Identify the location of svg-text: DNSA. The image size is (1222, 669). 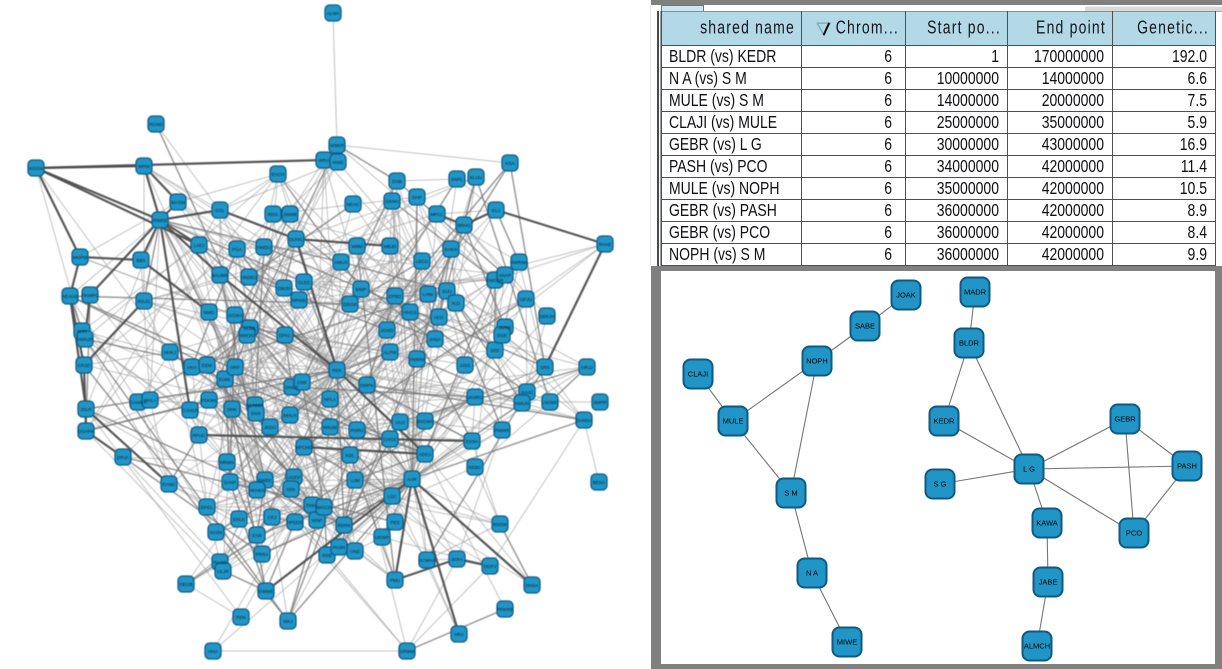
(533, 585).